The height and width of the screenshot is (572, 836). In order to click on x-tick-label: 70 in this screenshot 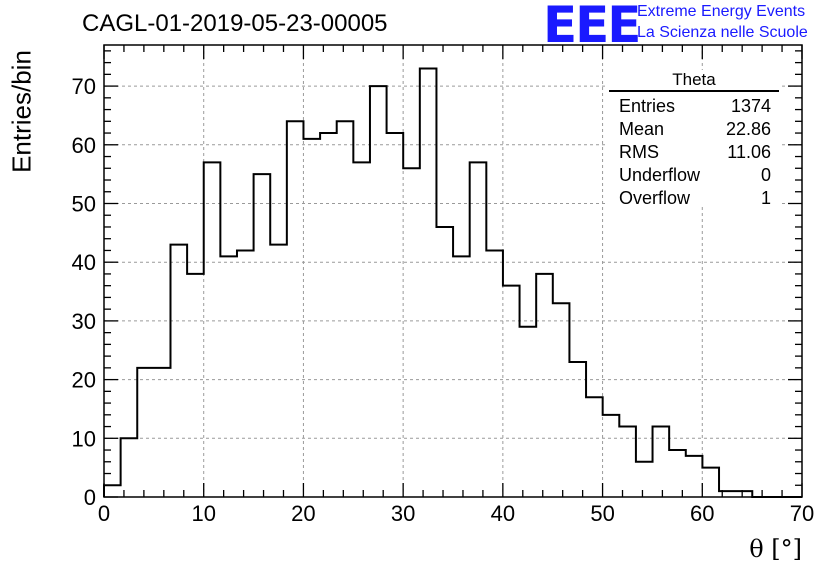, I will do `click(802, 513)`.